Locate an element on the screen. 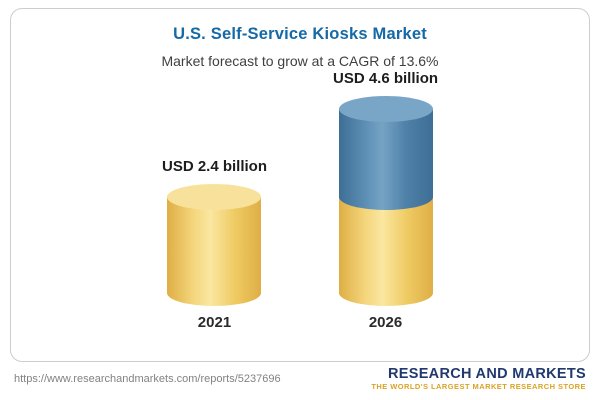 This screenshot has width=600, height=400. cylinder-2026 is located at coordinates (385, 201).